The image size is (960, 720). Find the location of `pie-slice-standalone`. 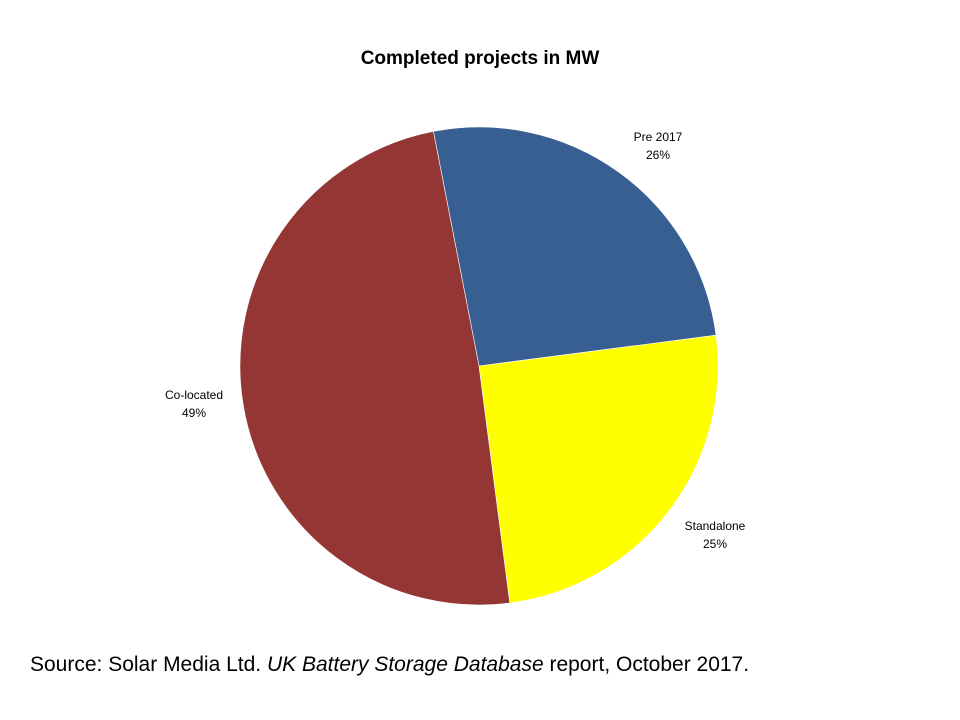

pie-slice-standalone is located at coordinates (598, 469).